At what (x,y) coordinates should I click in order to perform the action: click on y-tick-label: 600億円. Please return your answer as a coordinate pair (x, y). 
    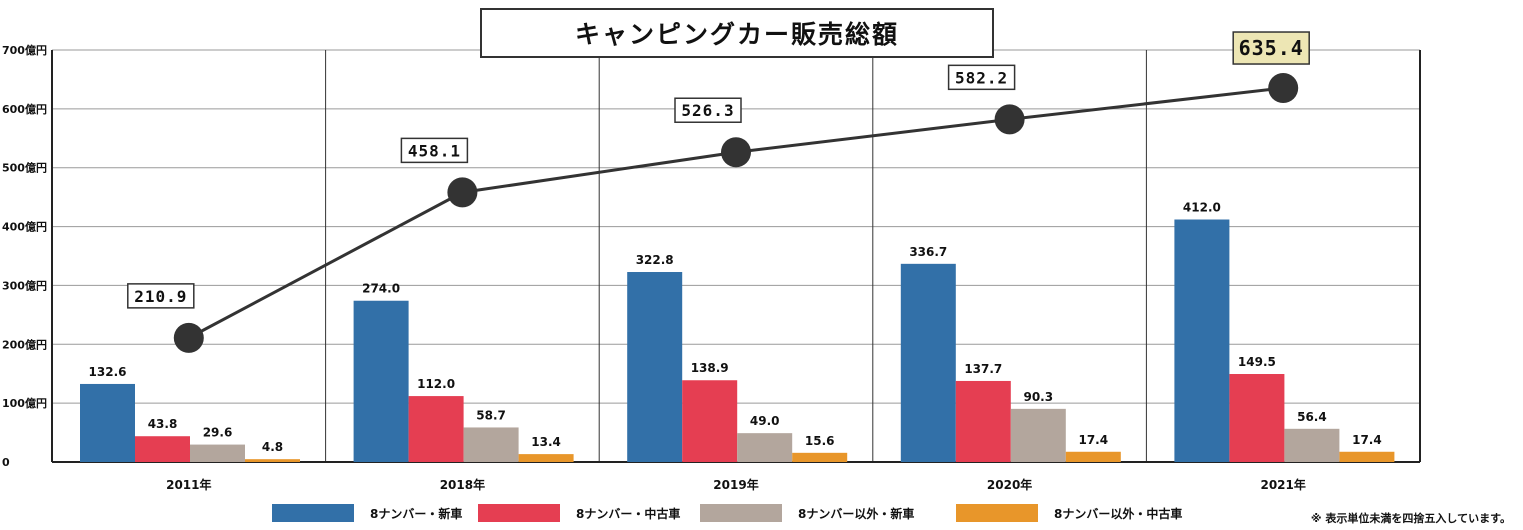
    Looking at the image, I should click on (24, 109).